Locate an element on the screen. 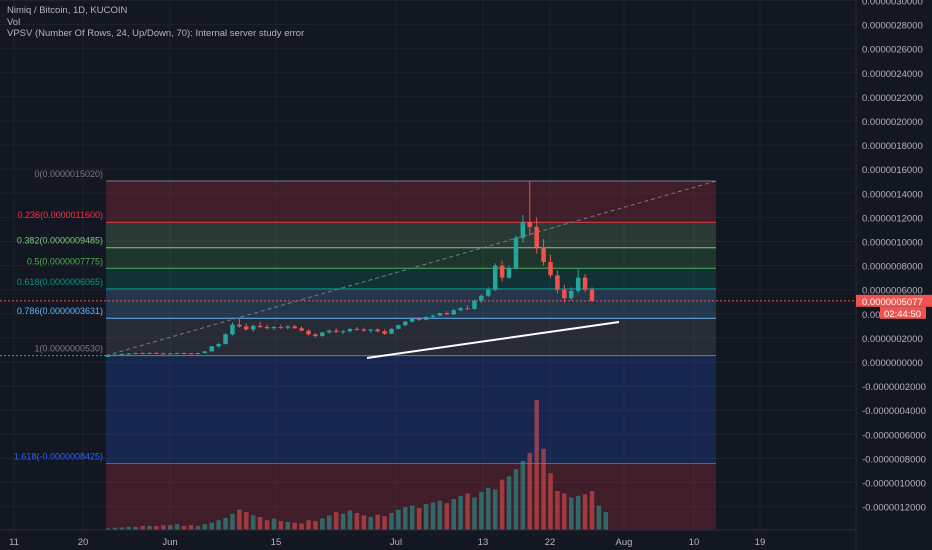 Image resolution: width=932 pixels, height=550 pixels. trend-line is located at coordinates (493, 340).